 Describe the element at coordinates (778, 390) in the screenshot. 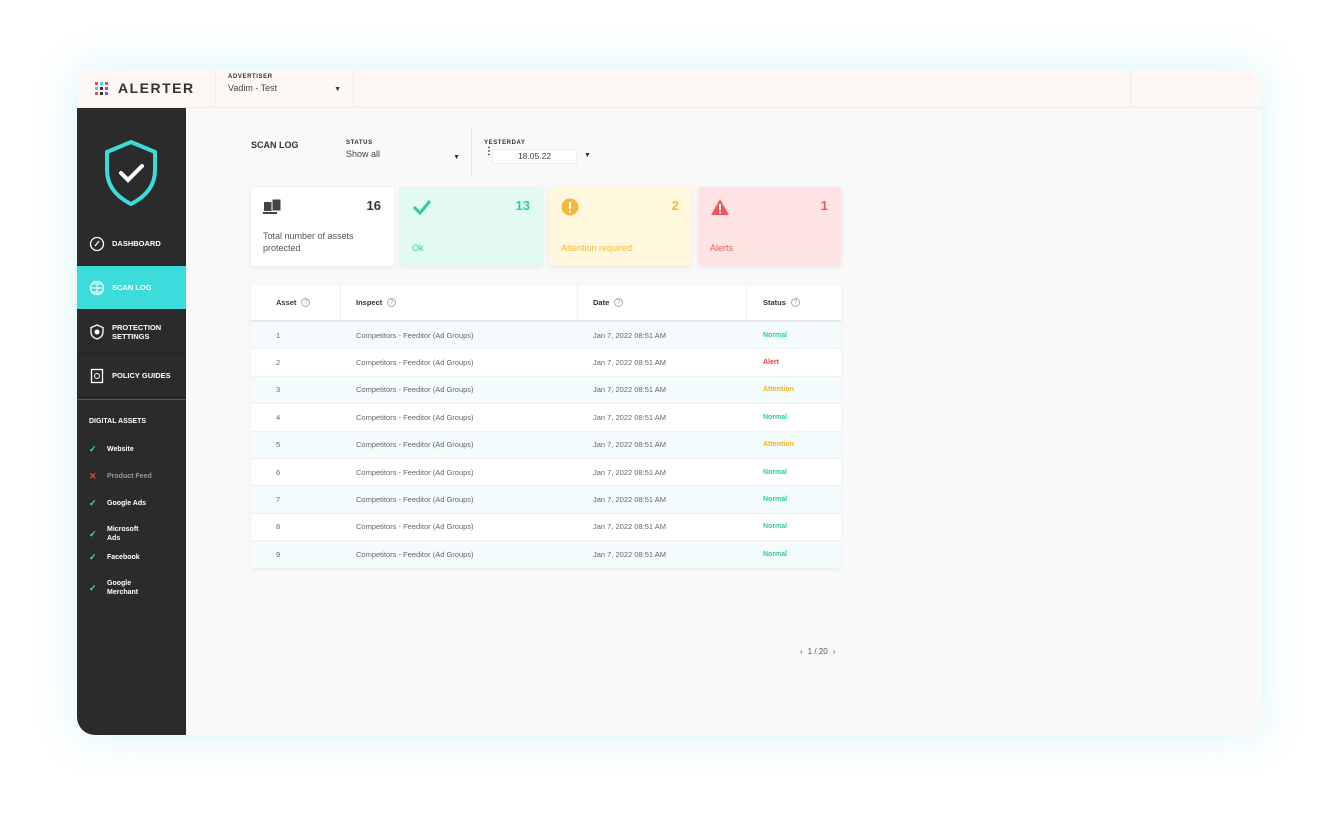

I see `status-cell: Attention` at that location.